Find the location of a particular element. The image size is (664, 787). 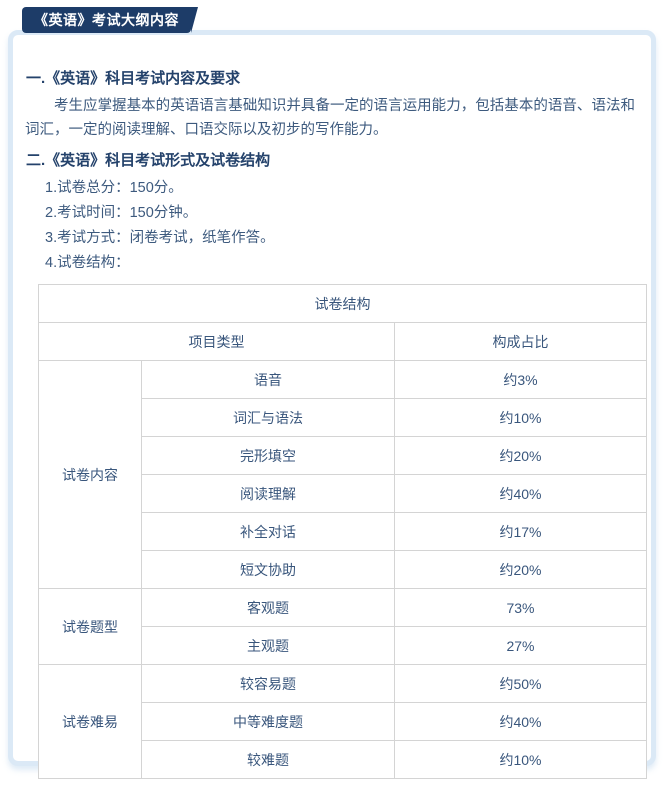

table-group-label-content: 试卷内容 is located at coordinates (90, 474).